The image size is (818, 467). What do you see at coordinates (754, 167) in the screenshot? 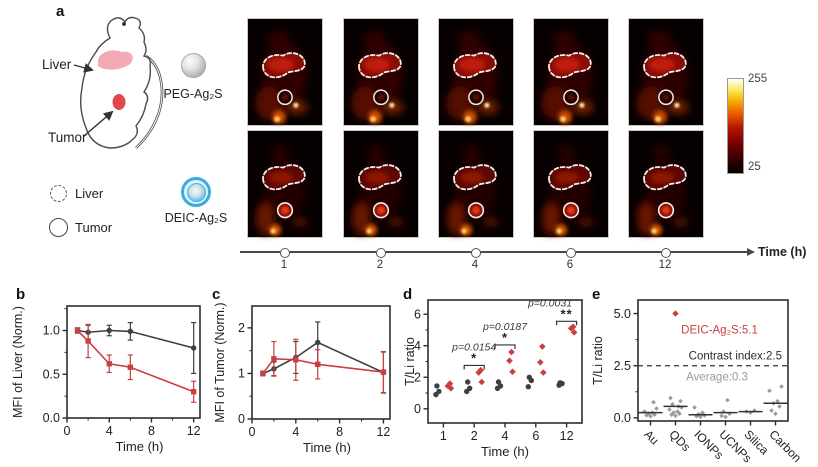
I see `colorbar-min-label: 25` at bounding box center [754, 167].